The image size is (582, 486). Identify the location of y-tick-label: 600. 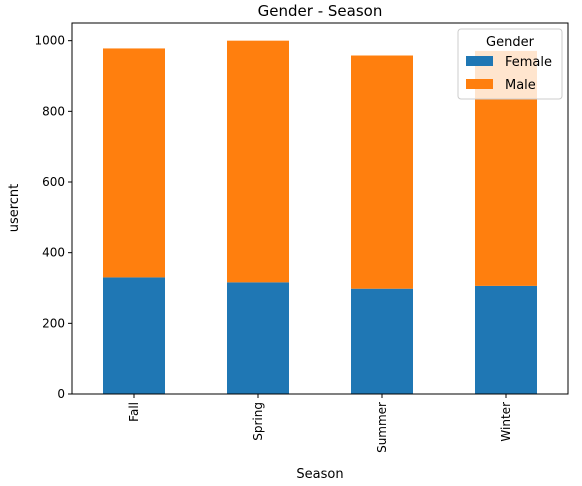
(53, 182).